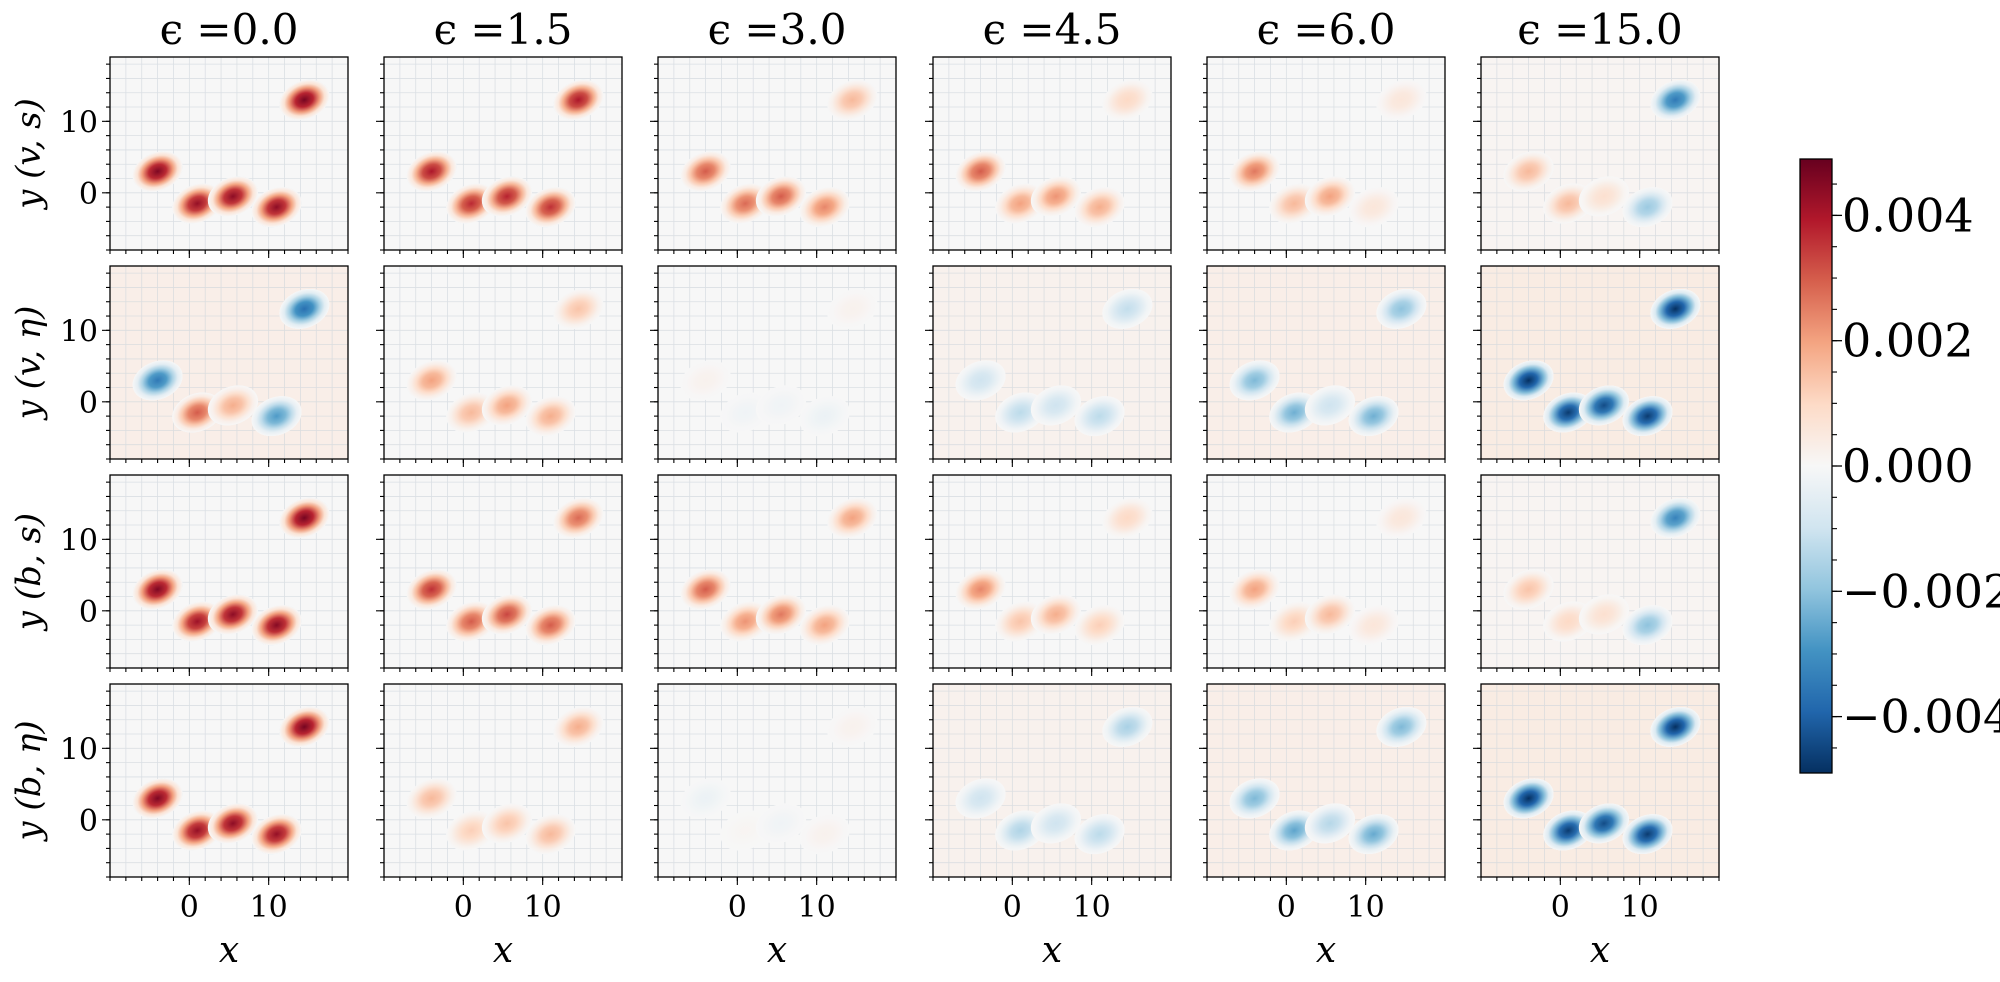 This screenshot has width=2000, height=982. I want to click on x-axis-label-3: x, so click(1052, 950).